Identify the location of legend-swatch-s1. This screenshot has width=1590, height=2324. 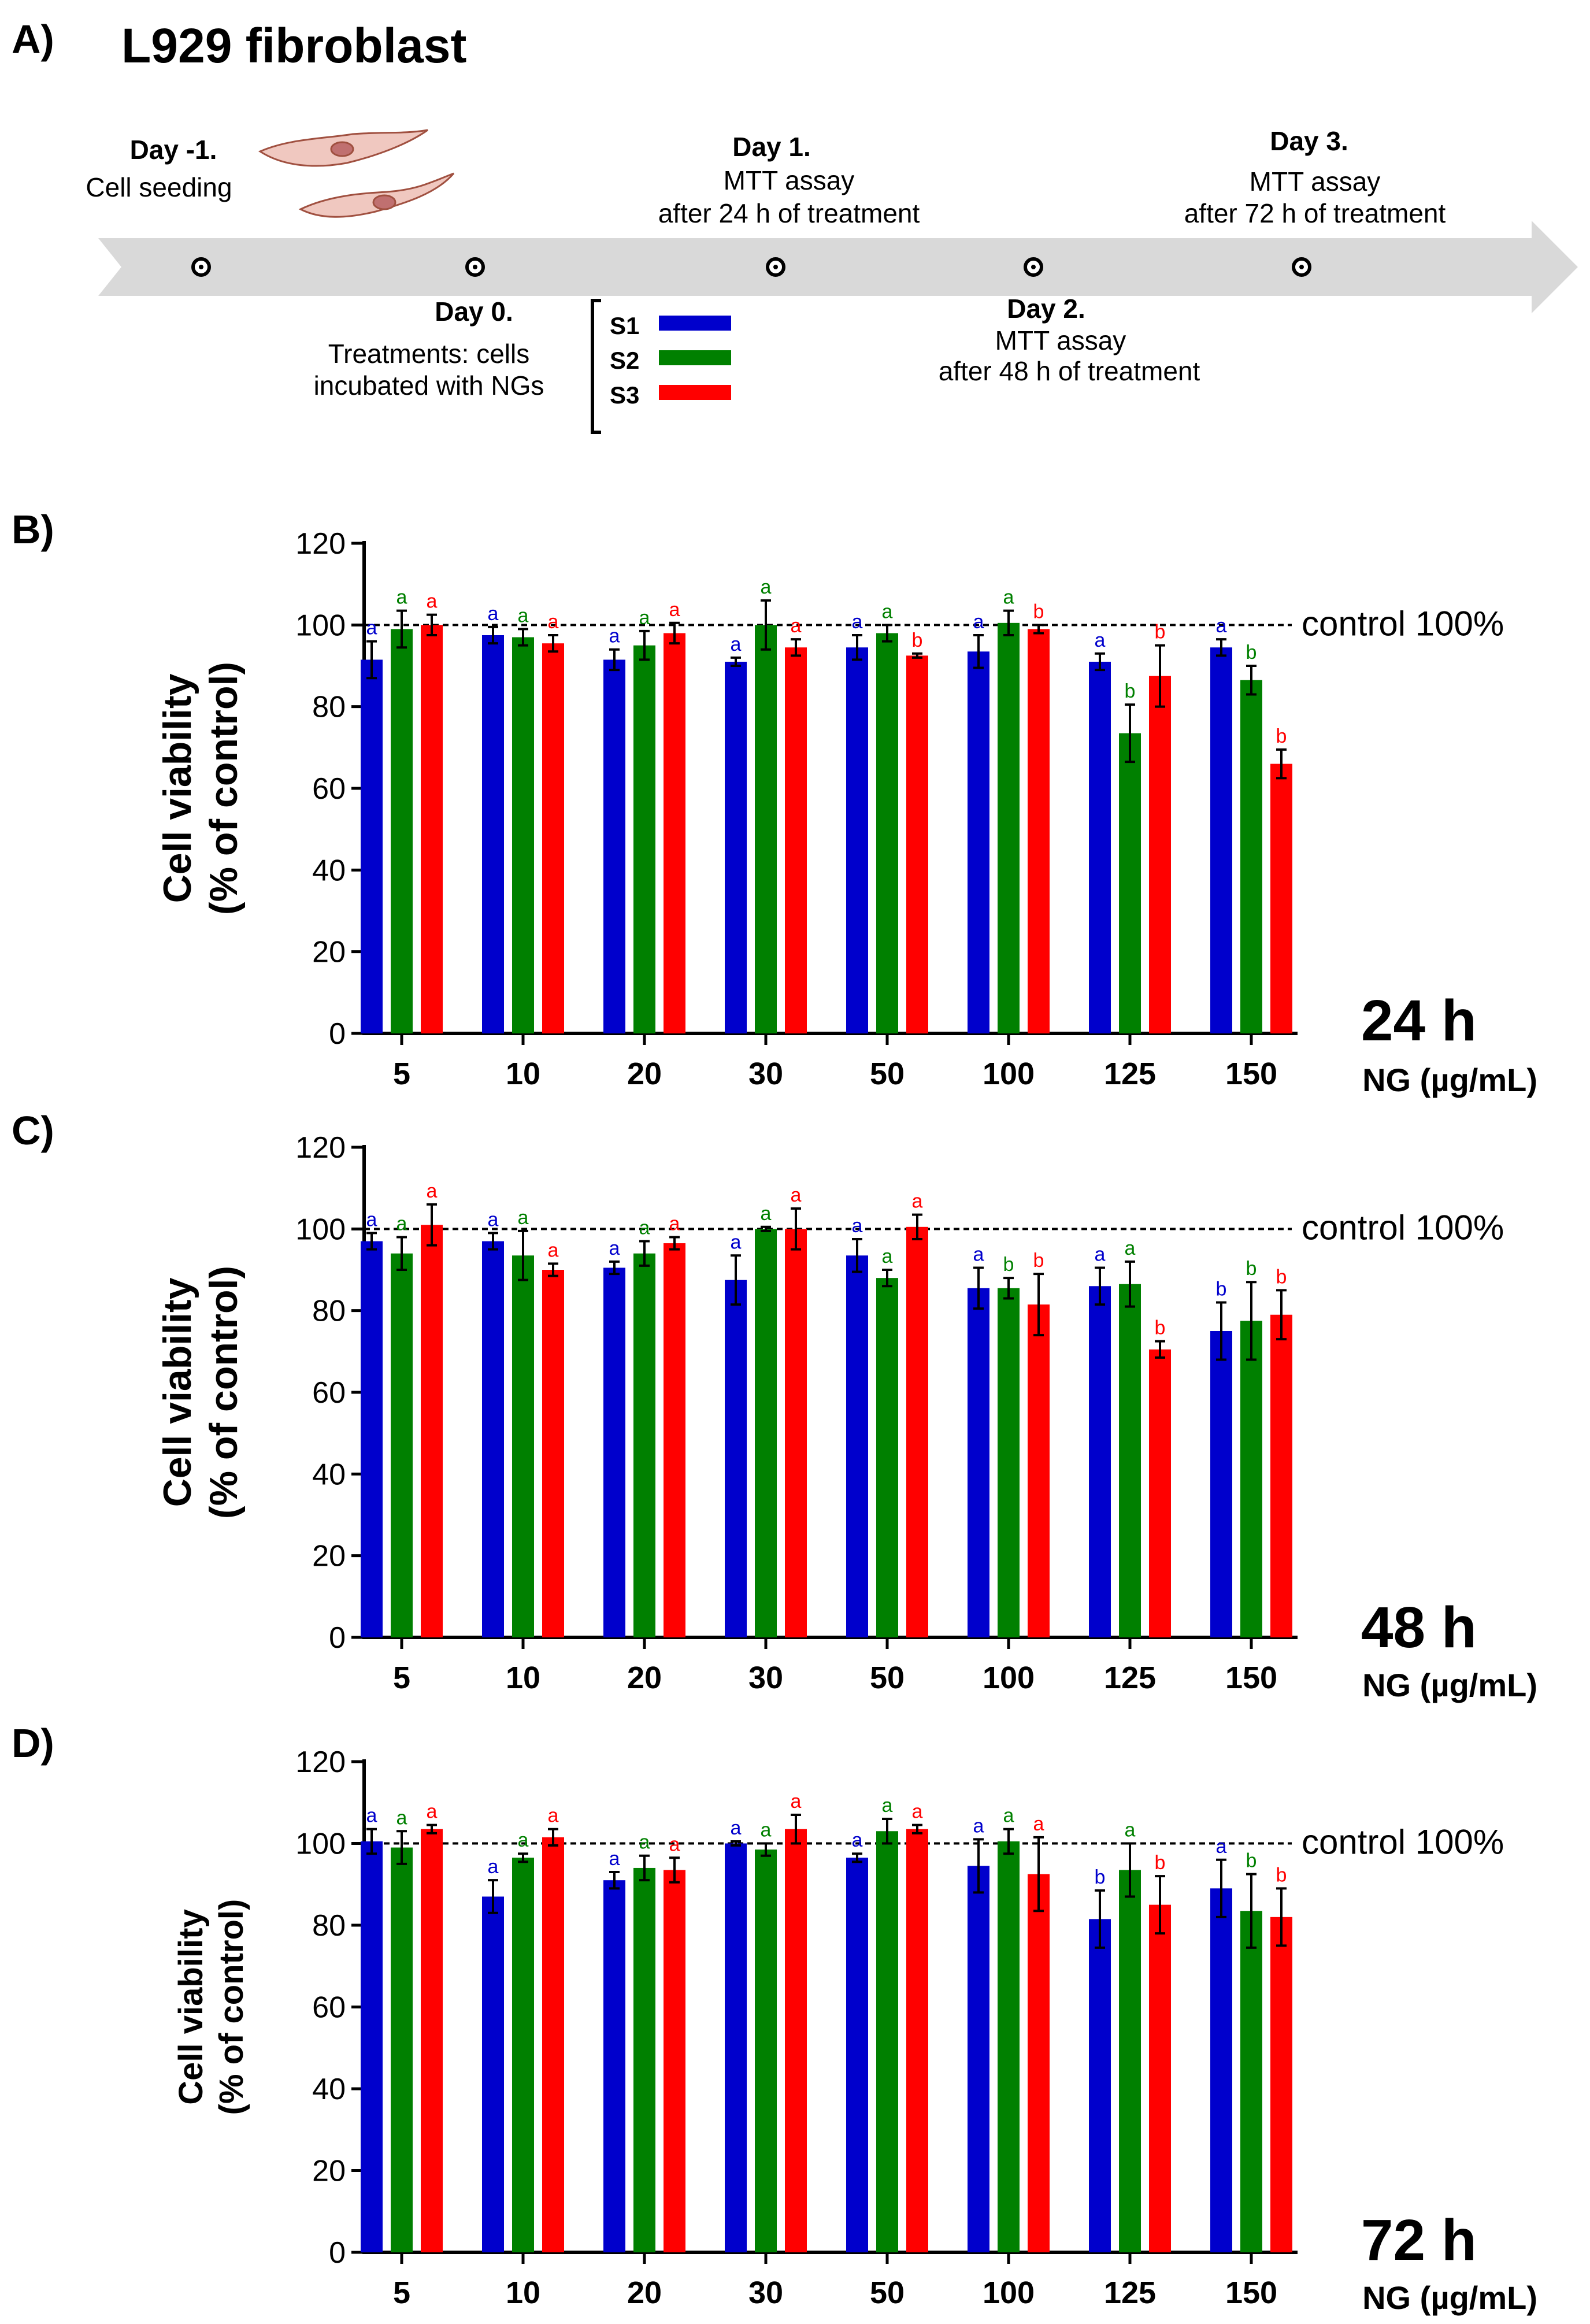
(695, 323).